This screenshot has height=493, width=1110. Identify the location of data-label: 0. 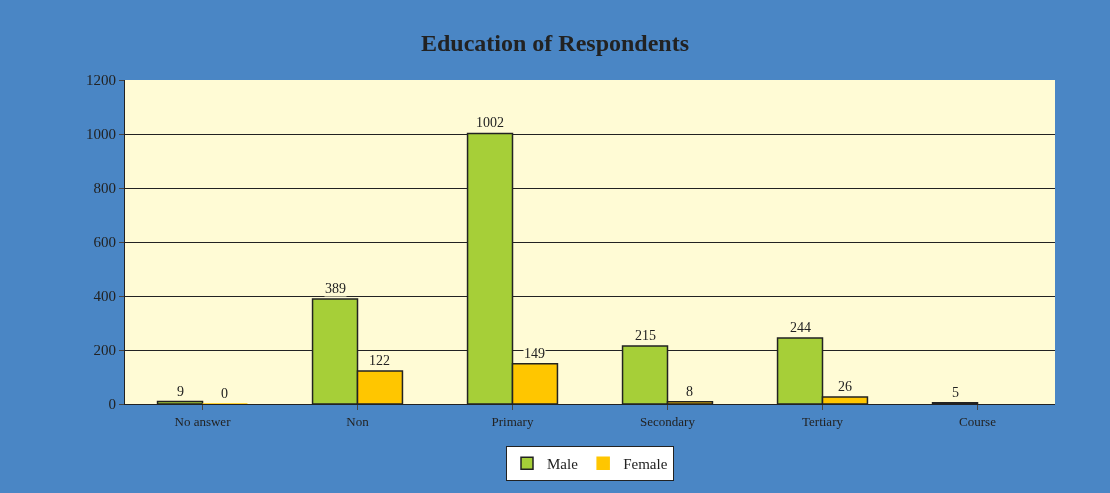
(224, 393).